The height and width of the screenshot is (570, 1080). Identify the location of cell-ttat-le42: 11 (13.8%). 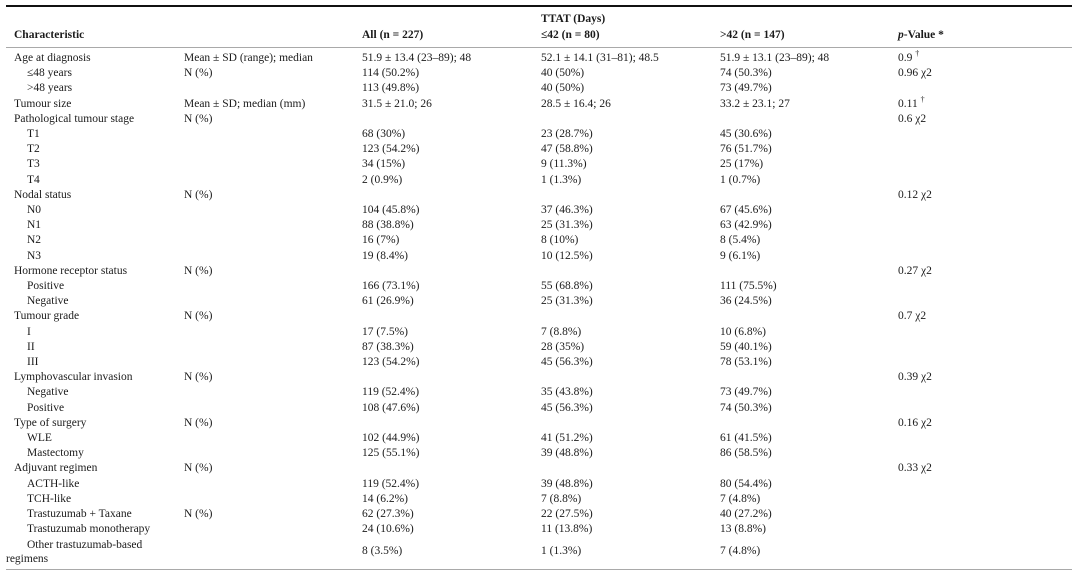
(567, 529).